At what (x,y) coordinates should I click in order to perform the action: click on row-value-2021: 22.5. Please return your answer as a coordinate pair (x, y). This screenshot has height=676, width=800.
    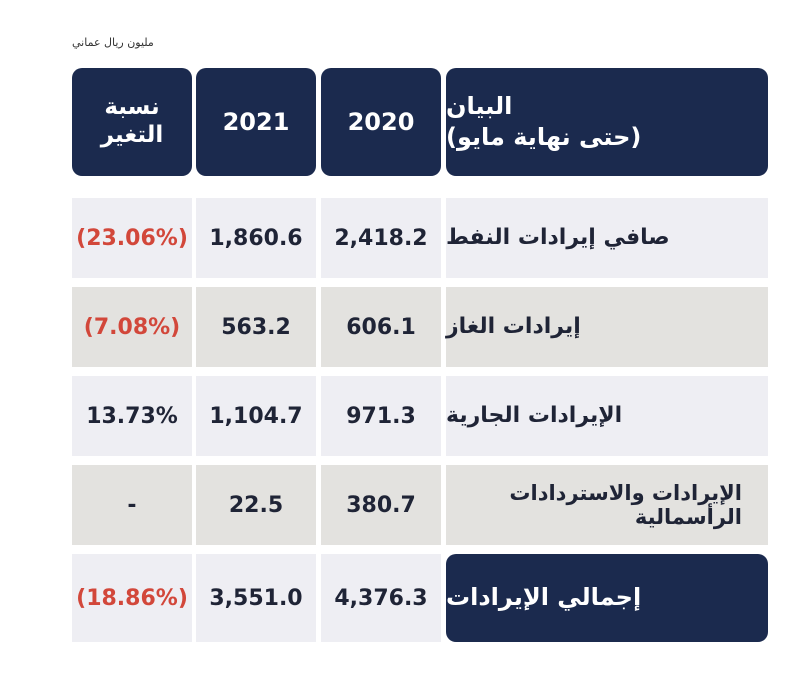
    Looking at the image, I should click on (256, 505).